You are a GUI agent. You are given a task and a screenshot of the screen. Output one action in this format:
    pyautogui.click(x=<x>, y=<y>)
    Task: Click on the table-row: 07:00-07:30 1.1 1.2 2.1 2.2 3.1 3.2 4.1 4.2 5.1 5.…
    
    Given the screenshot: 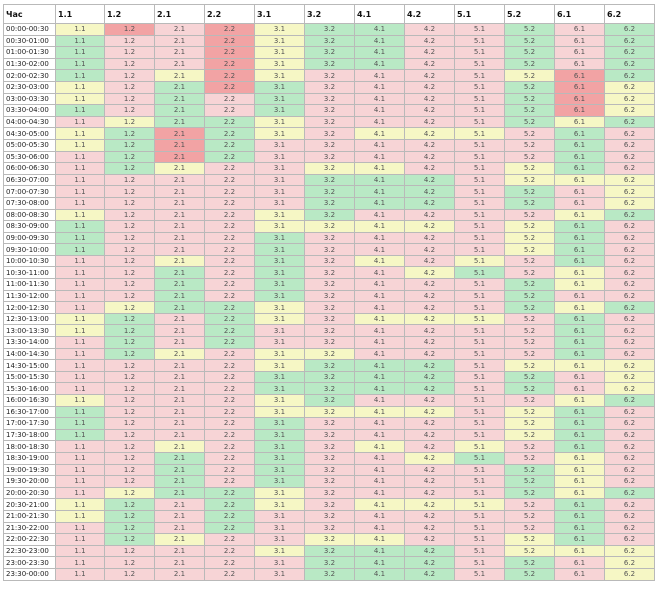 What is the action you would take?
    pyautogui.click(x=329, y=191)
    